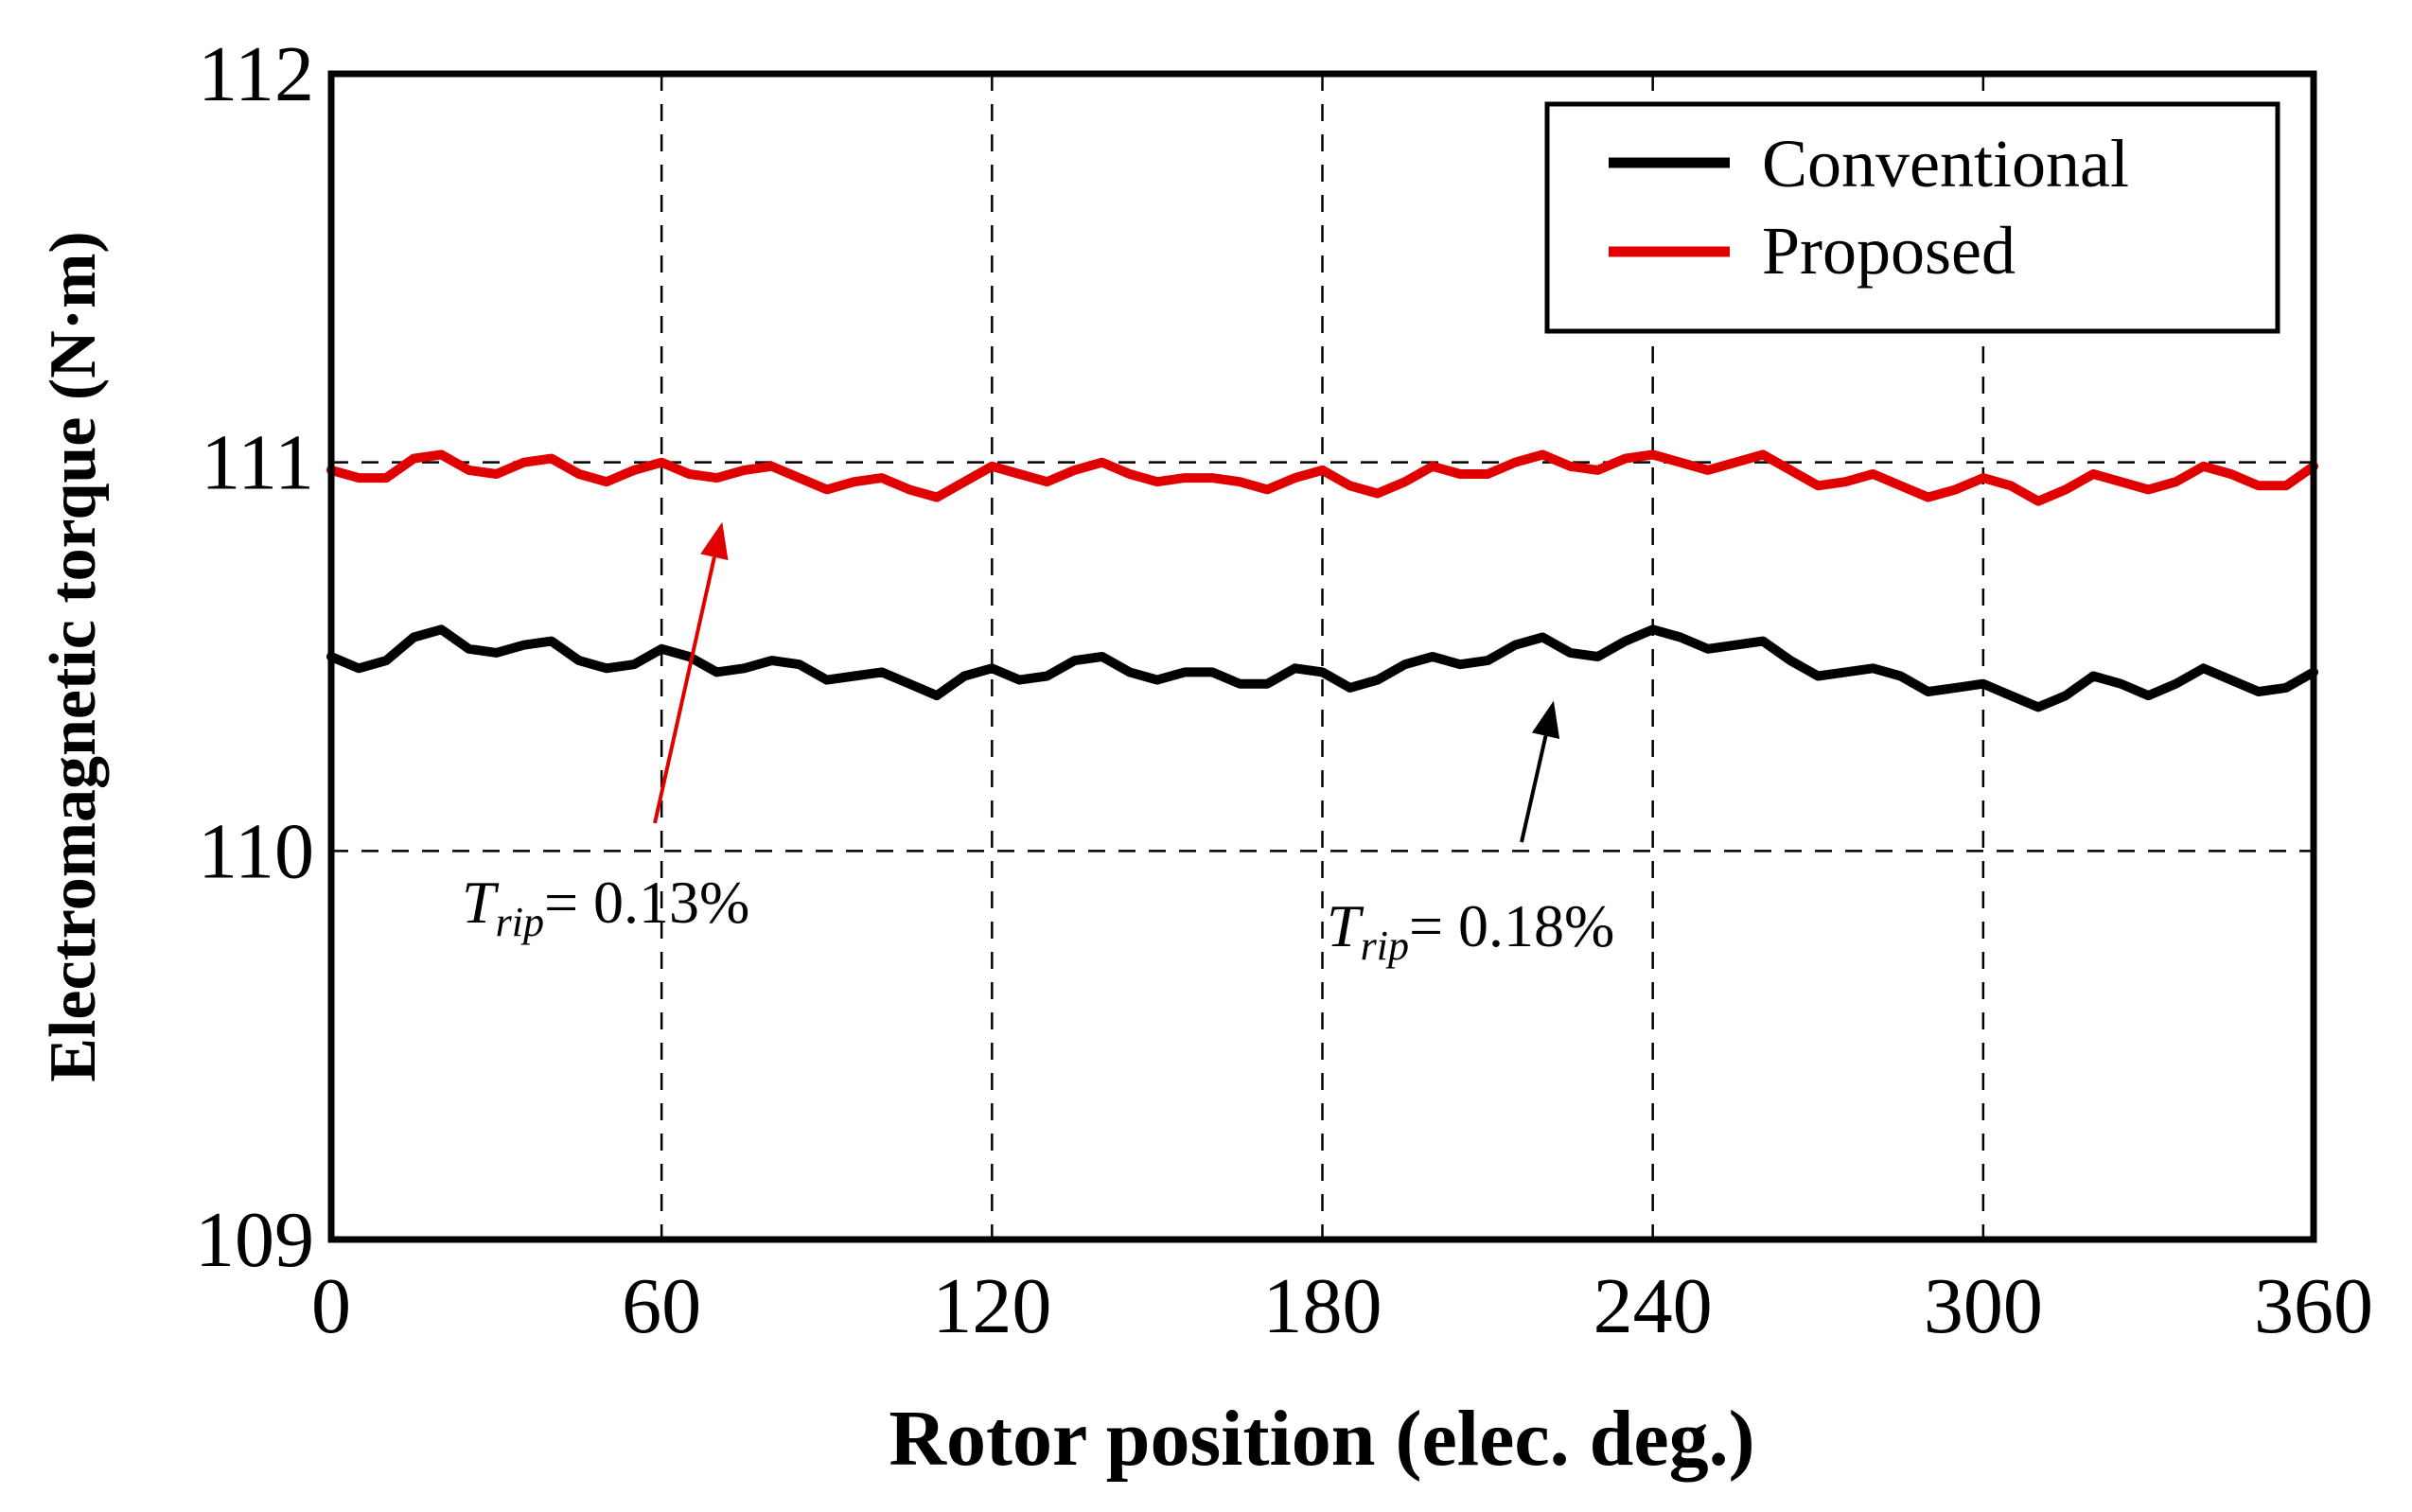 The width and height of the screenshot is (2412, 1512). What do you see at coordinates (256, 851) in the screenshot?
I see `y-tick-label: 110` at bounding box center [256, 851].